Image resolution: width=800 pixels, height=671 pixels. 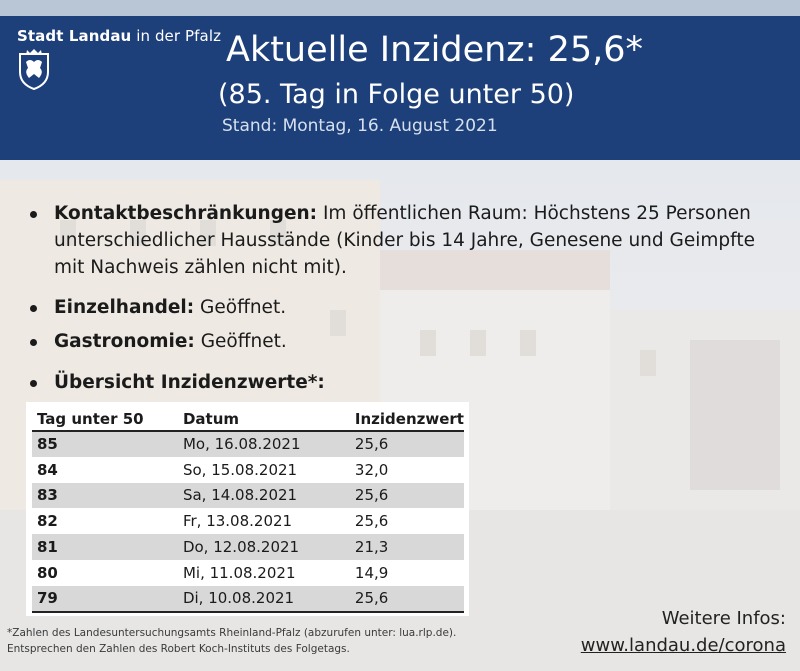 What do you see at coordinates (406, 419) in the screenshot?
I see `column-header: Inzidenzwert` at bounding box center [406, 419].